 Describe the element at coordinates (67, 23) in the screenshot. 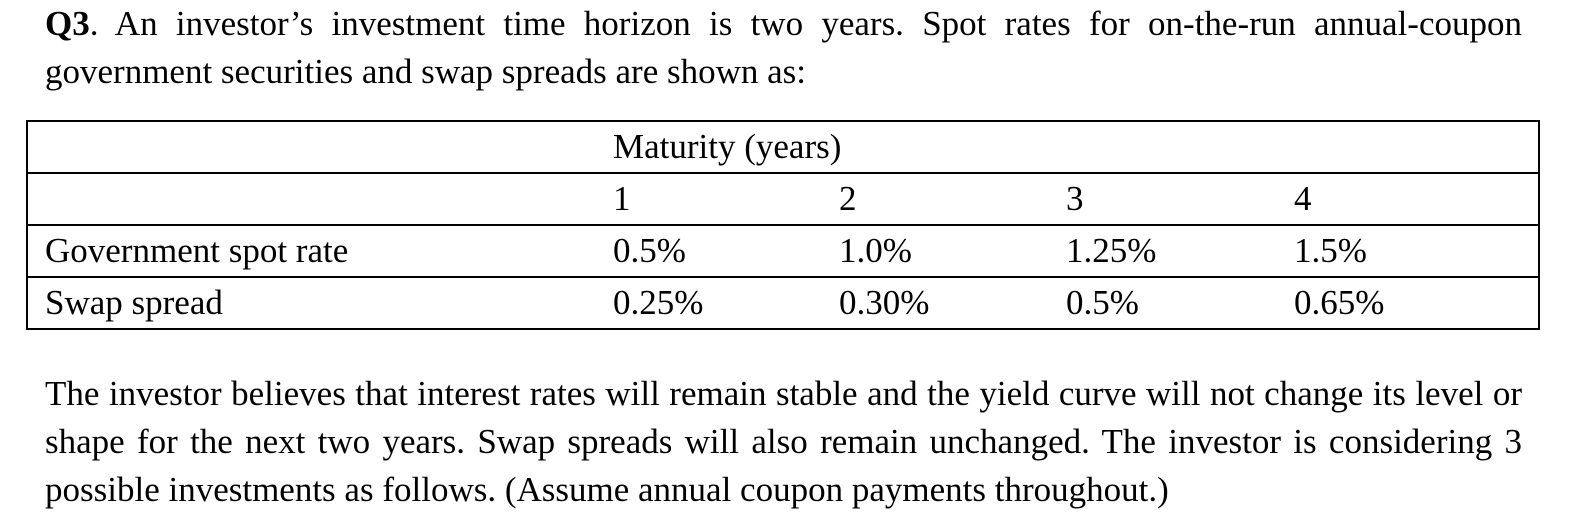

I see `question-label: Q3` at that location.